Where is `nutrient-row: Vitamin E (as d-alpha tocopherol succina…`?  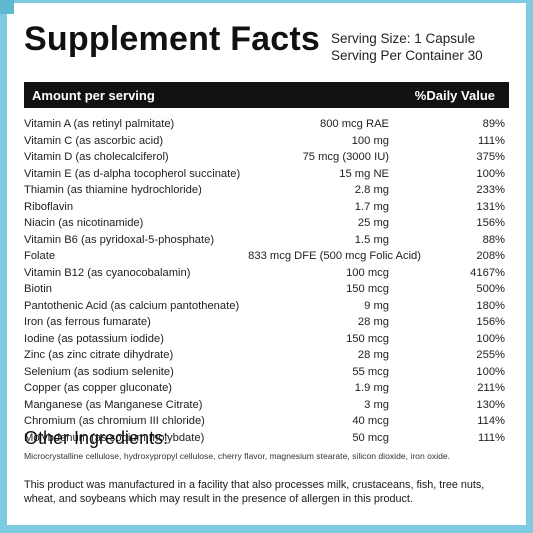
nutrient-row: Vitamin E (as d-alpha tocopherol succina… is located at coordinates (266, 174).